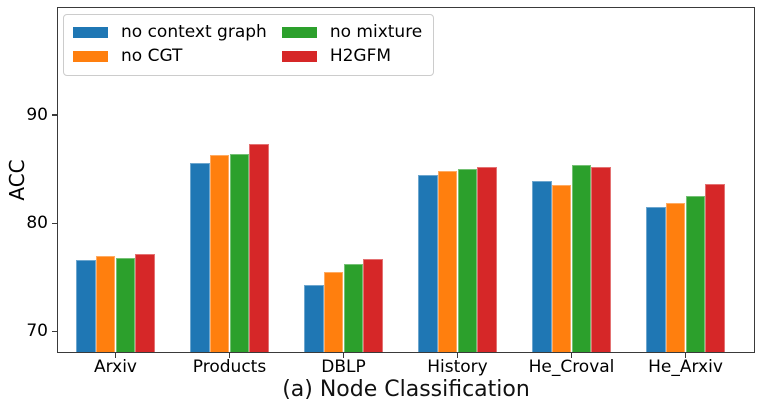  Describe the element at coordinates (561, 269) in the screenshot. I see `bar-no-cgt-he_croval` at that location.